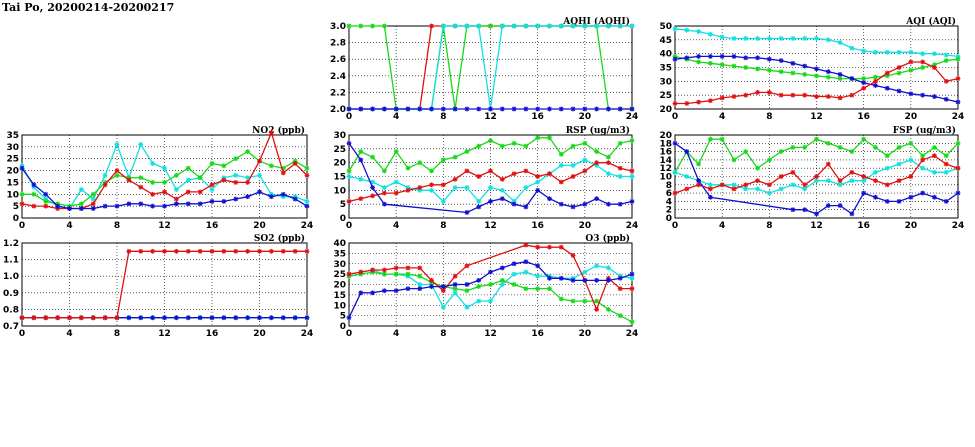 This screenshot has height=447, width=975. What do you see at coordinates (343, 327) in the screenshot?
I see `y-tick-label: 0` at bounding box center [343, 327].